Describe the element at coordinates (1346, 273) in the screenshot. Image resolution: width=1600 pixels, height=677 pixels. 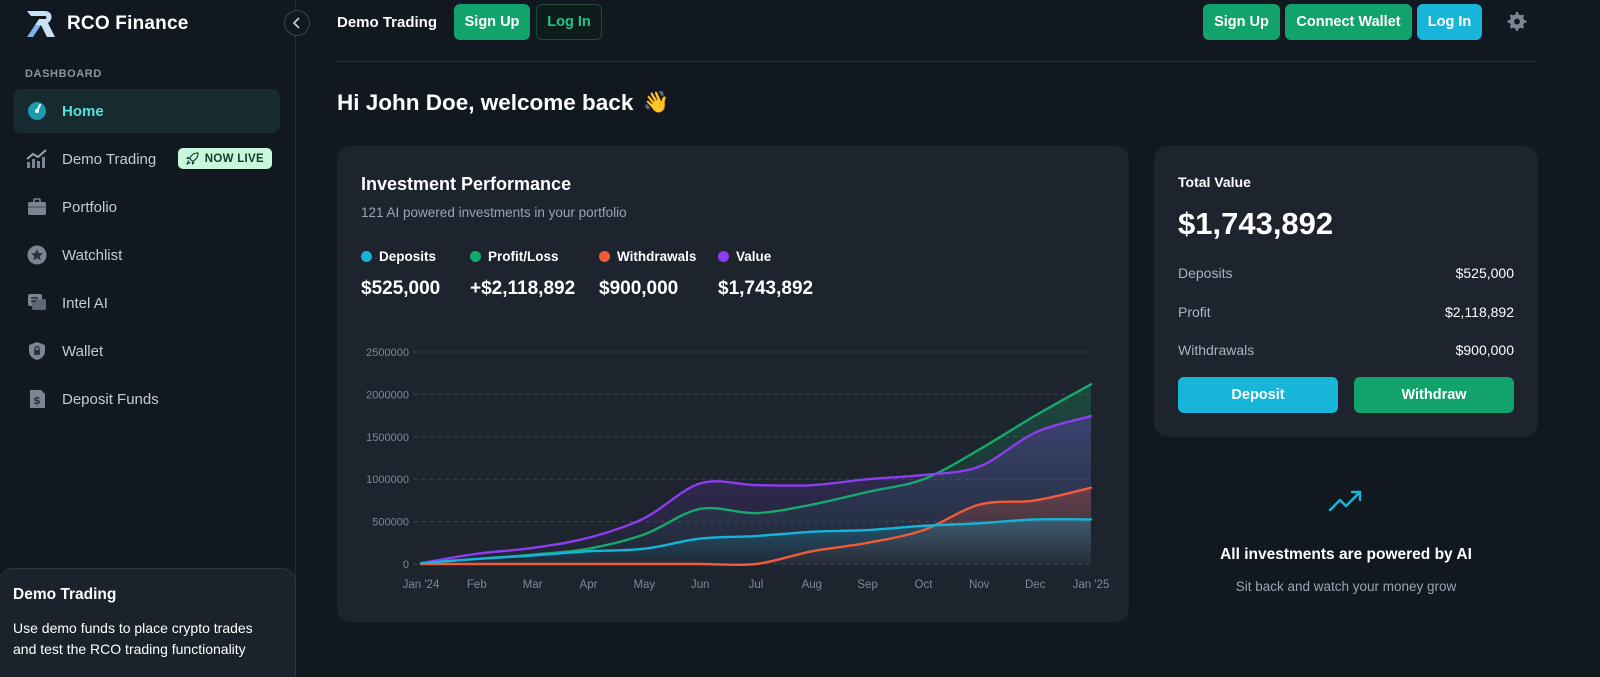
I see `total-row-deposits: Deposits $525,000` at that location.